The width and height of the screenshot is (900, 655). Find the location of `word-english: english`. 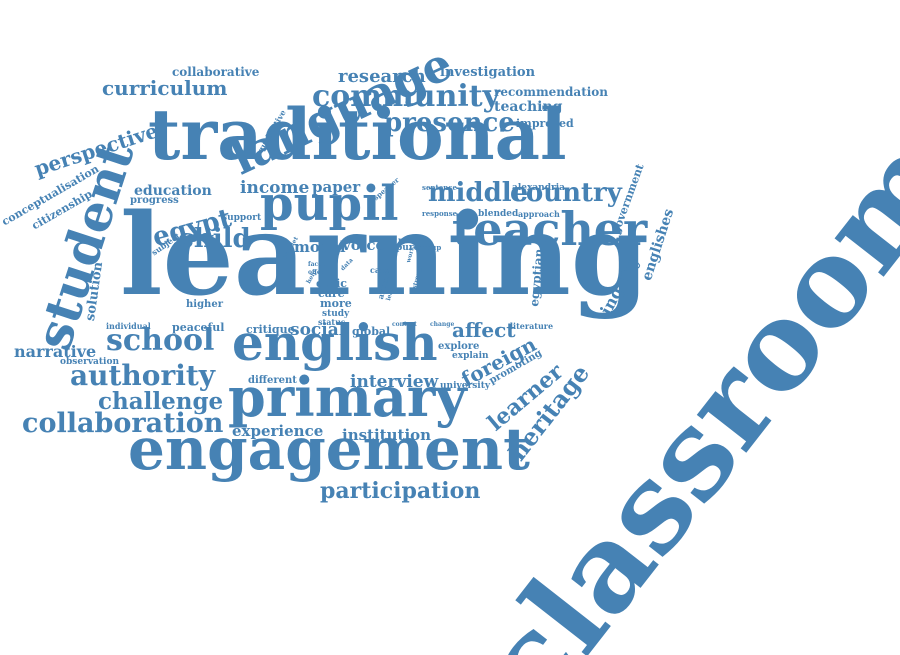

word-english: english is located at coordinates (335, 342).